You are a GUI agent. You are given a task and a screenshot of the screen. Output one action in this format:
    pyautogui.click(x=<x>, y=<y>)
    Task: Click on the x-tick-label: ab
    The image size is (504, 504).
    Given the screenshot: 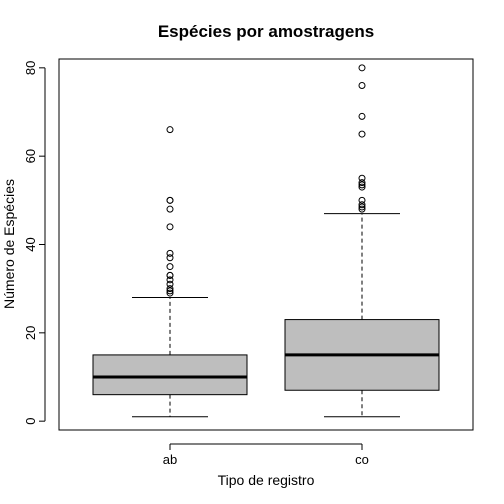 What is the action you would take?
    pyautogui.click(x=170, y=459)
    